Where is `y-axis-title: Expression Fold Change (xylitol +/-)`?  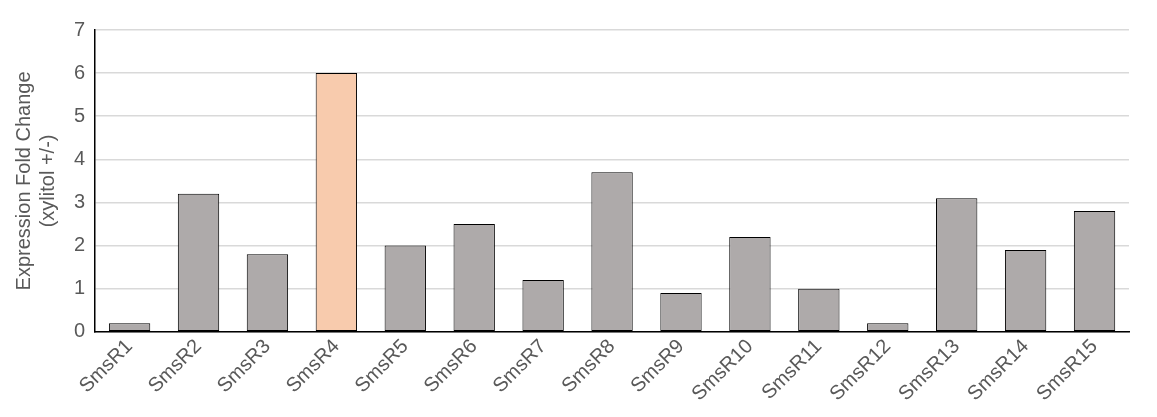
y-axis-title: Expression Fold Change (xylitol +/-) is located at coordinates (34, 181).